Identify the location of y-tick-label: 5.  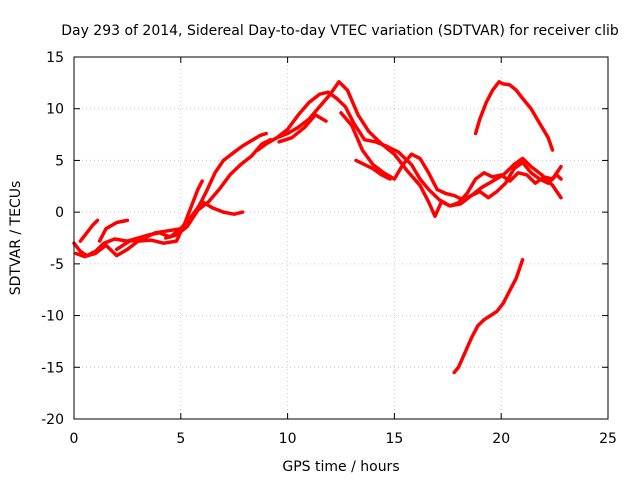
(59, 161).